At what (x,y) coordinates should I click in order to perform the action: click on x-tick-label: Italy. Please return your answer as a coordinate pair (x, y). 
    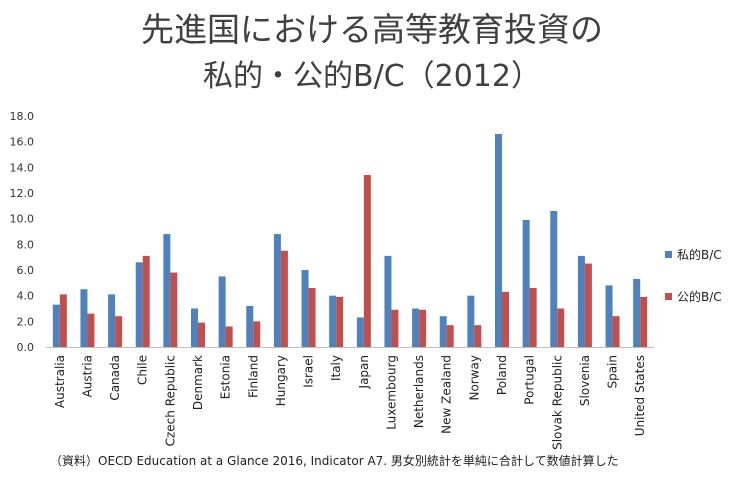
    Looking at the image, I should click on (336, 368).